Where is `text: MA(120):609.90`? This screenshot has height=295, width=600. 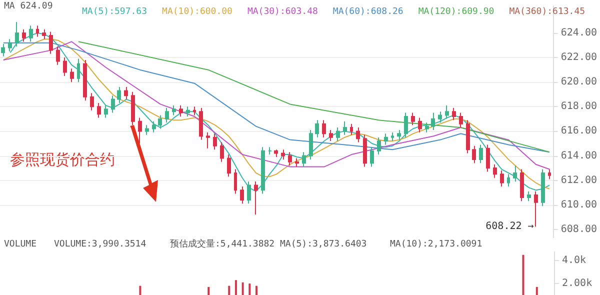 text: MA(120):609.90 is located at coordinates (456, 12).